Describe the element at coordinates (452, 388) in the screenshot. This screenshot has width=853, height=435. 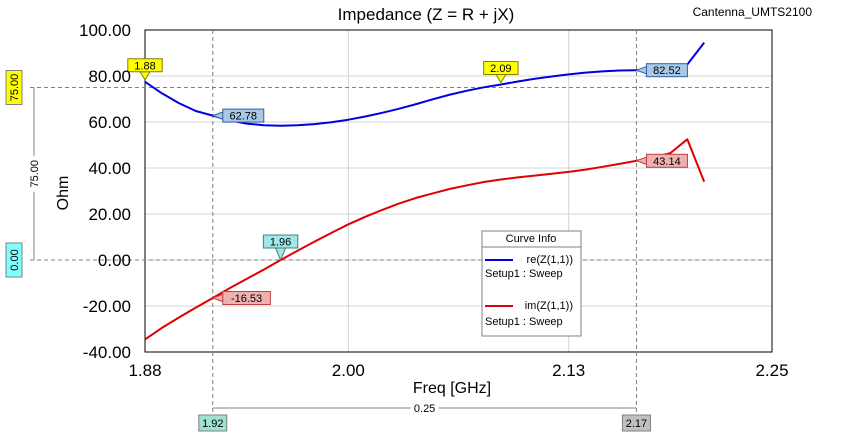
I see `x-axis-label: Freq [GHz]` at that location.